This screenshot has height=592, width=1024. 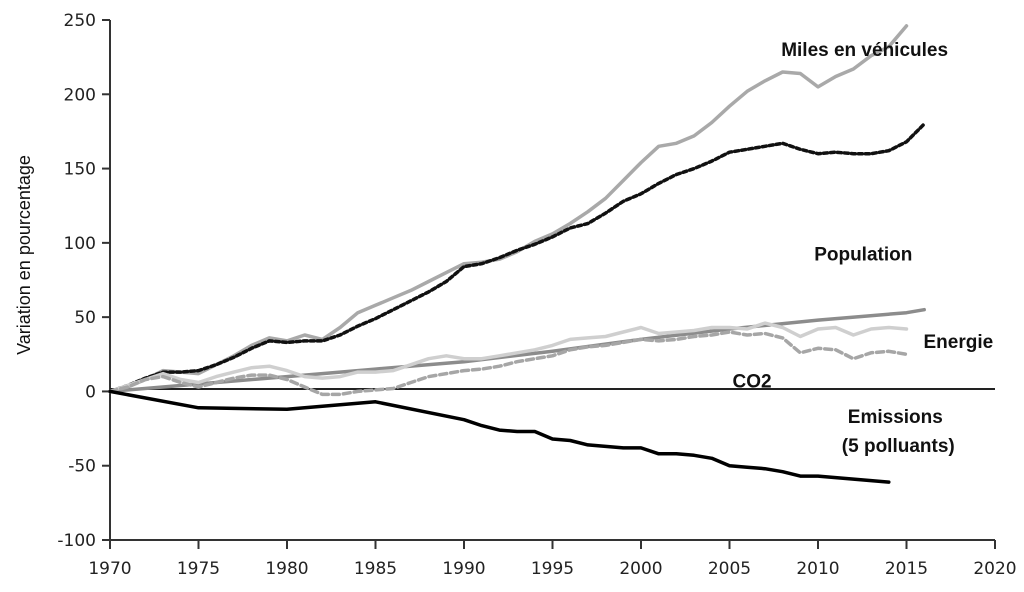 I want to click on y-tick-label: 0, so click(x=90, y=392).